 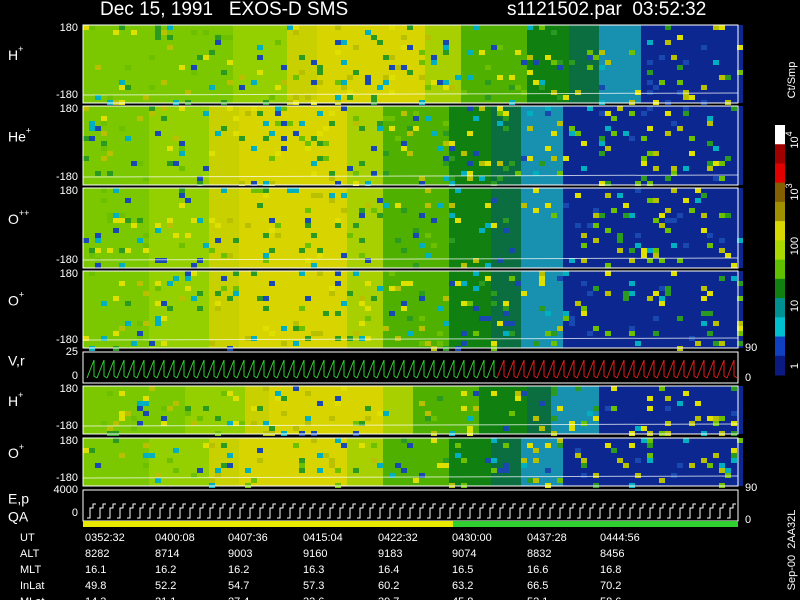 What do you see at coordinates (595, 524) in the screenshot?
I see `qa-bar` at bounding box center [595, 524].